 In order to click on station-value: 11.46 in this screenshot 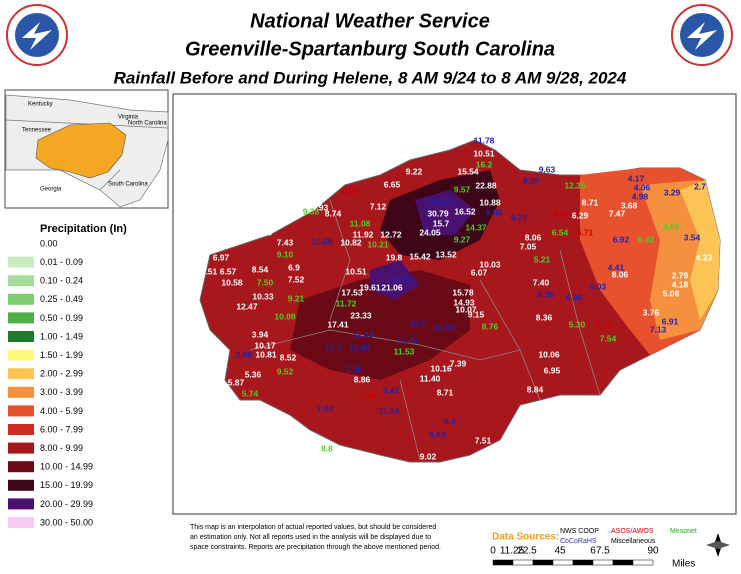, I will do `click(407, 340)`.